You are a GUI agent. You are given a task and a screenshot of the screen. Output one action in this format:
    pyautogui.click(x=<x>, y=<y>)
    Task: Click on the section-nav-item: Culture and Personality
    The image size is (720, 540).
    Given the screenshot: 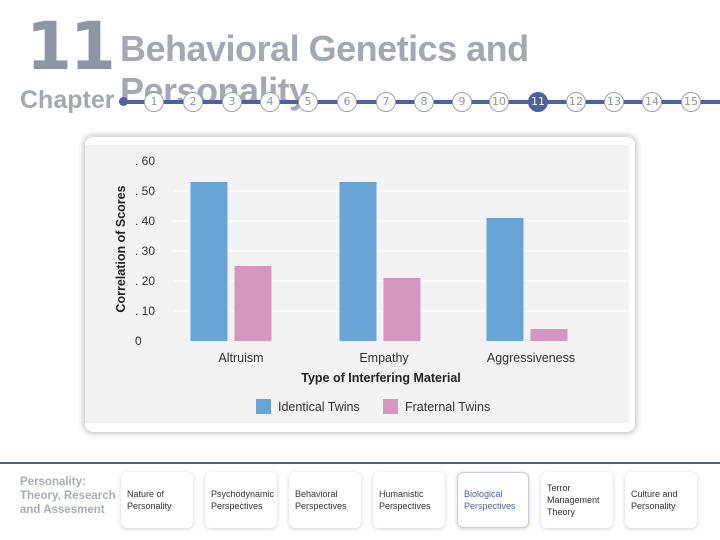 What is the action you would take?
    pyautogui.click(x=661, y=500)
    